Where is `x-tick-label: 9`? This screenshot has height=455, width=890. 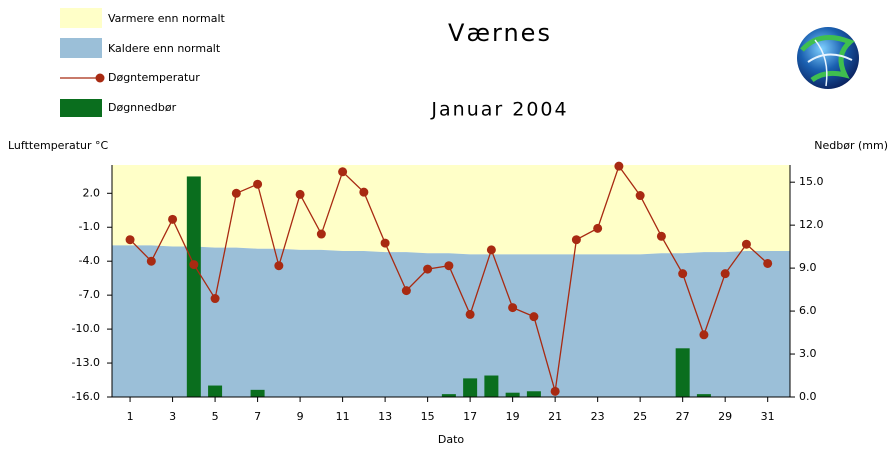 x-tick-label: 9 is located at coordinates (300, 416).